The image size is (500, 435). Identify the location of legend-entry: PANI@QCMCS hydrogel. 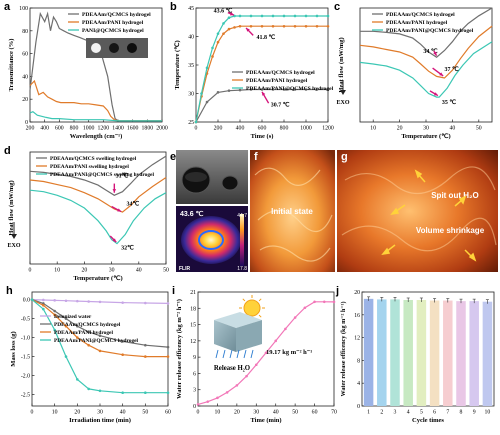
(113, 31).